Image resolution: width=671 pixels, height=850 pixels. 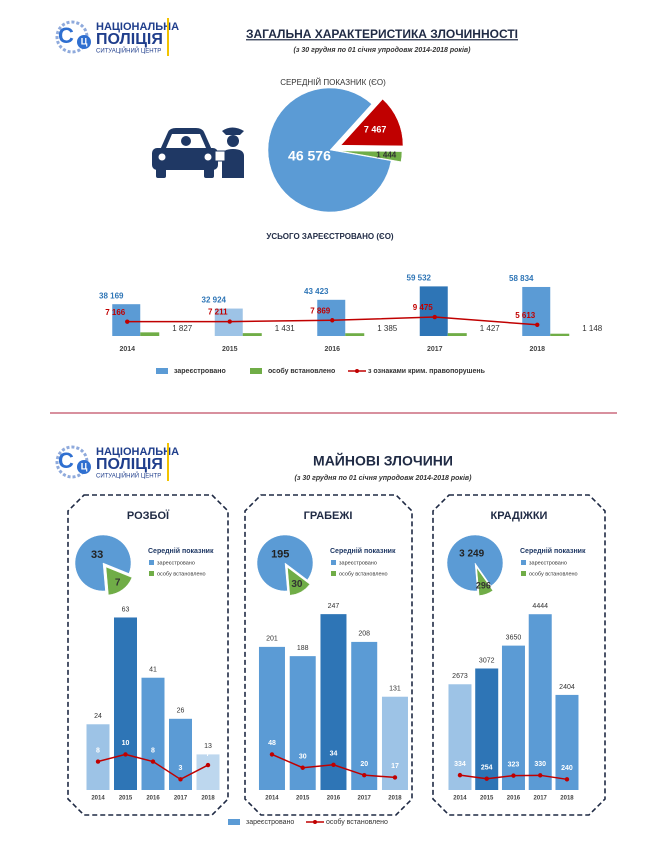 What do you see at coordinates (382, 34) in the screenshot?
I see `page-title: ЗАГАЛЬНА ХАРАКТЕРИСТИКА ЗЛОЧИННОСТІ` at bounding box center [382, 34].